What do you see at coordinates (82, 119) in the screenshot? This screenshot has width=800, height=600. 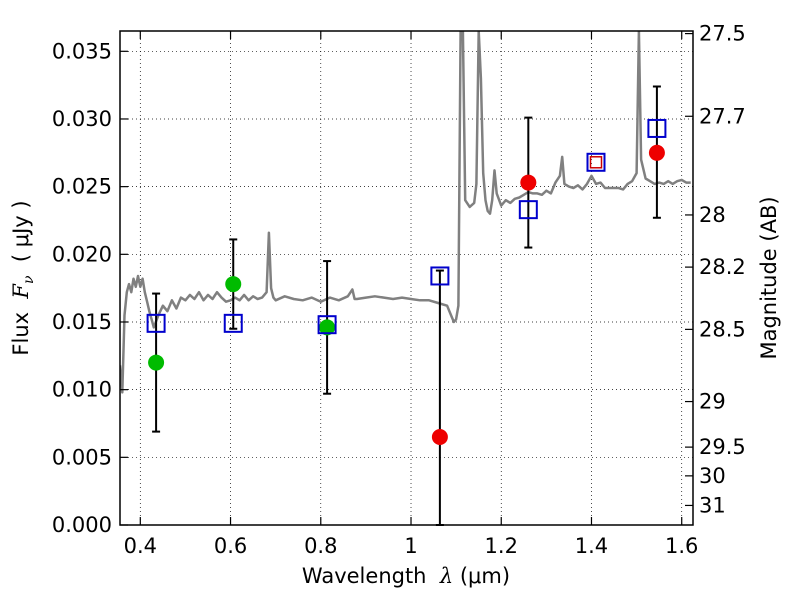 I see `y-tick-label: 0.030` at bounding box center [82, 119].